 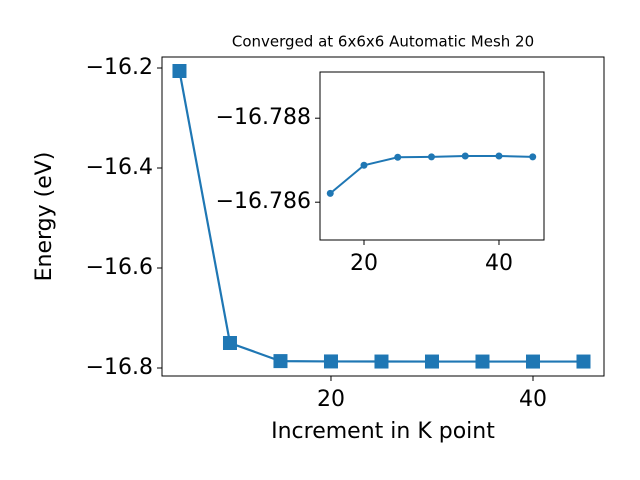 I want to click on y-tick-label: −16.6, so click(x=119, y=267).